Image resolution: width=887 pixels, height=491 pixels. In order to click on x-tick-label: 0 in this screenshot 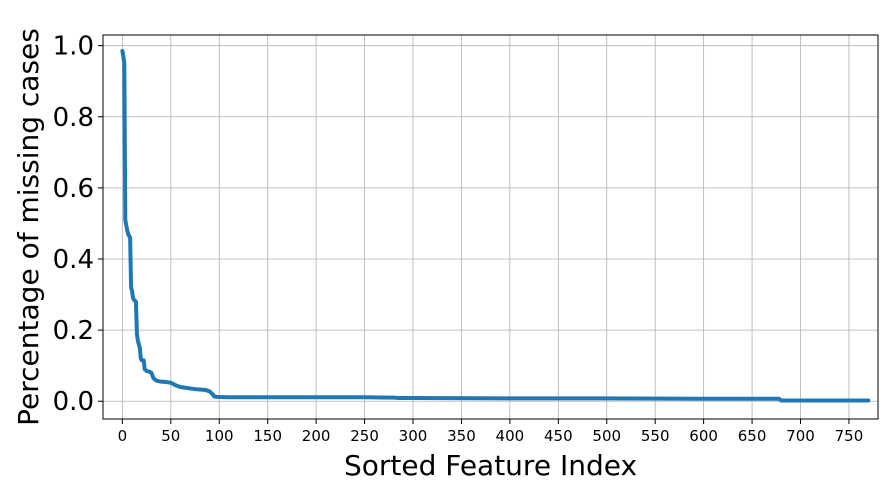, I will do `click(123, 436)`.